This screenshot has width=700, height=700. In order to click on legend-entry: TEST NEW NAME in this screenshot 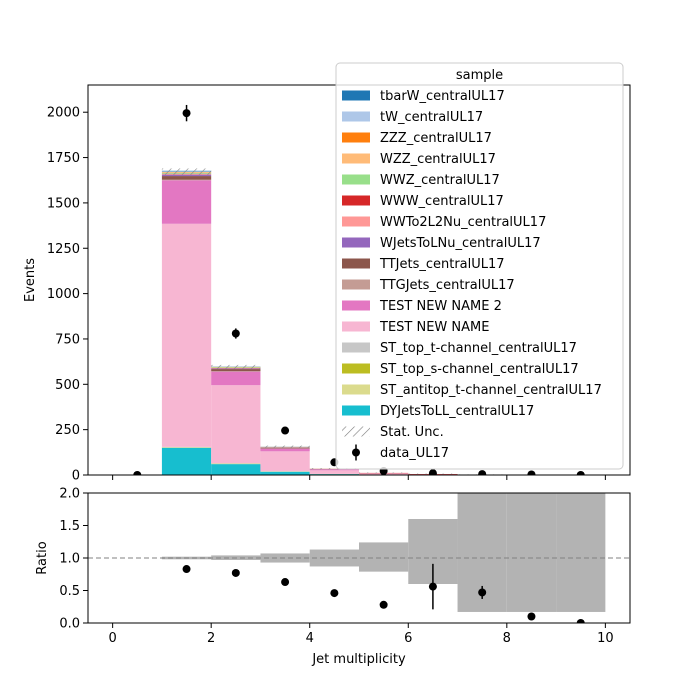, I will do `click(415, 327)`.